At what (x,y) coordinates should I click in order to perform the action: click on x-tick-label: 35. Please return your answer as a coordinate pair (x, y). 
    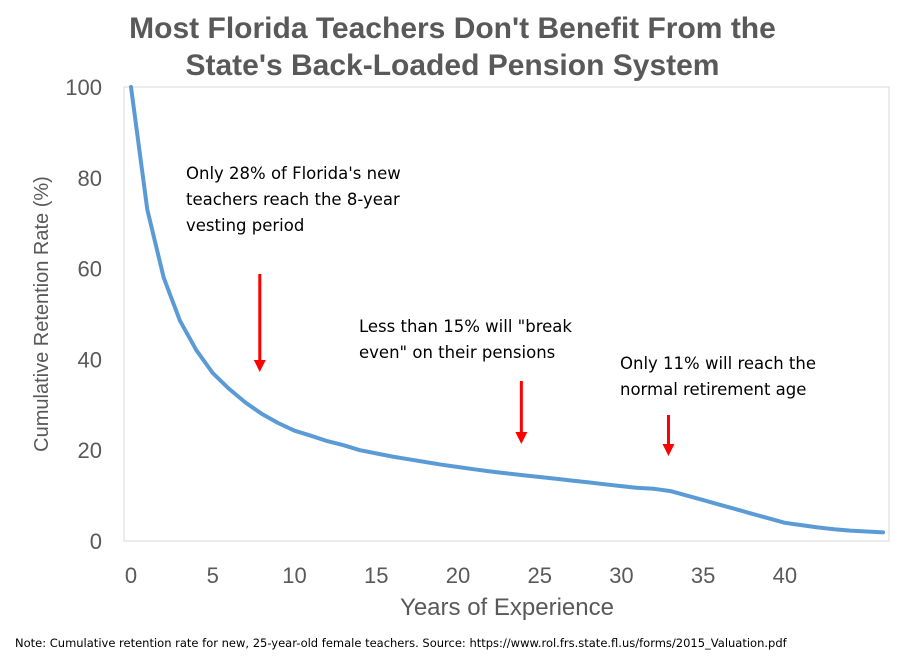
    Looking at the image, I should click on (703, 575).